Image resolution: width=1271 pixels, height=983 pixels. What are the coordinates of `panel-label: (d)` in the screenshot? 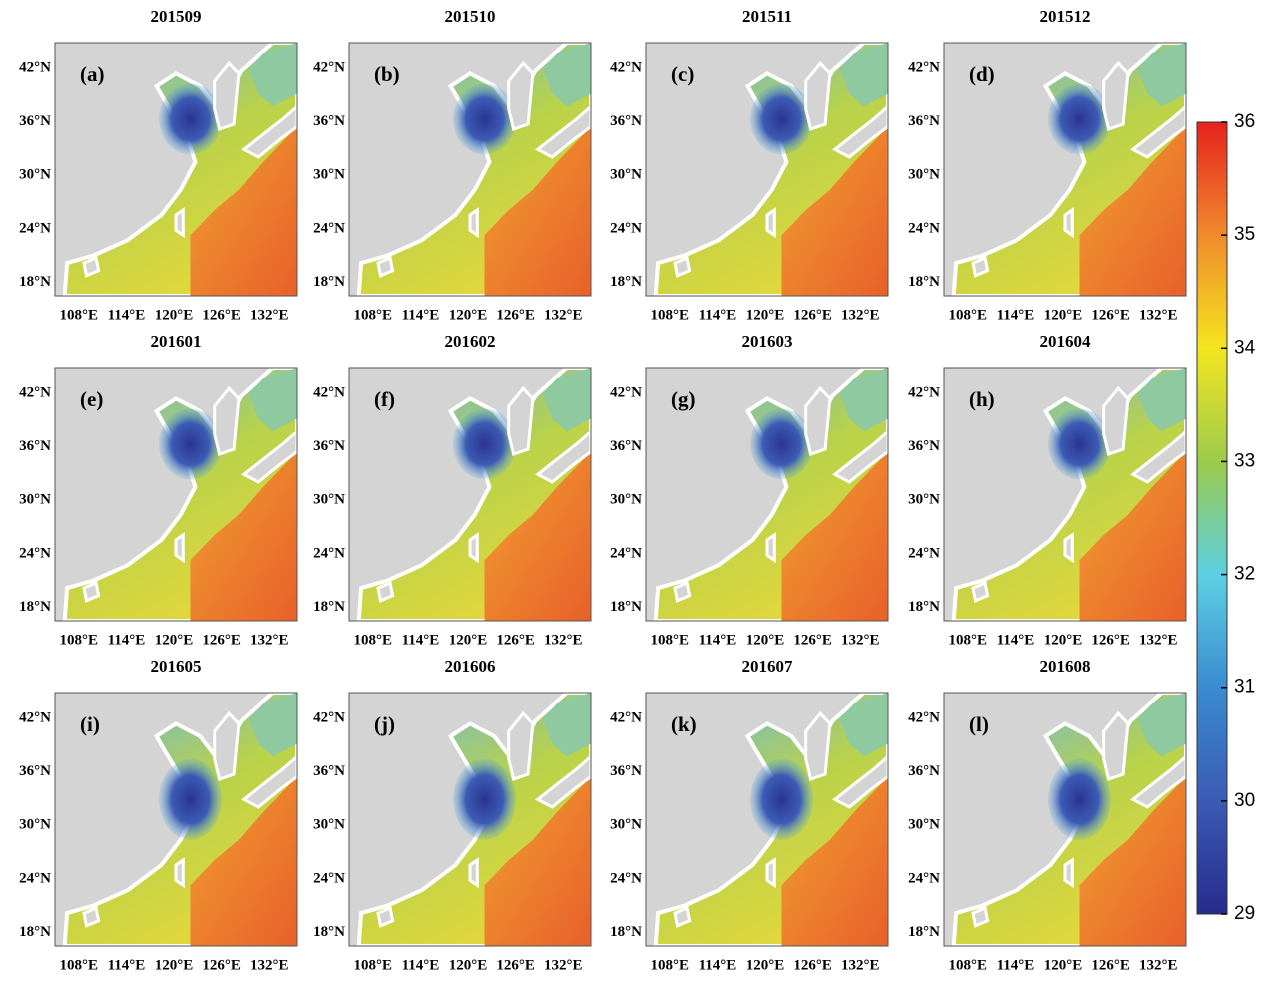 It's located at (982, 74).